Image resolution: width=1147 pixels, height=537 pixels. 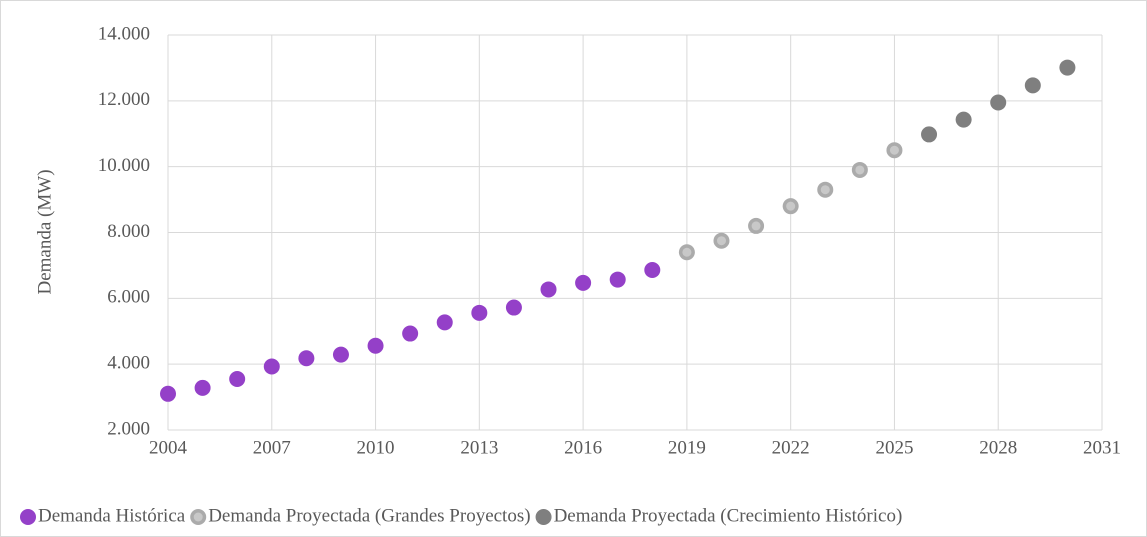 I want to click on x-tick-label: 2019, so click(x=687, y=447).